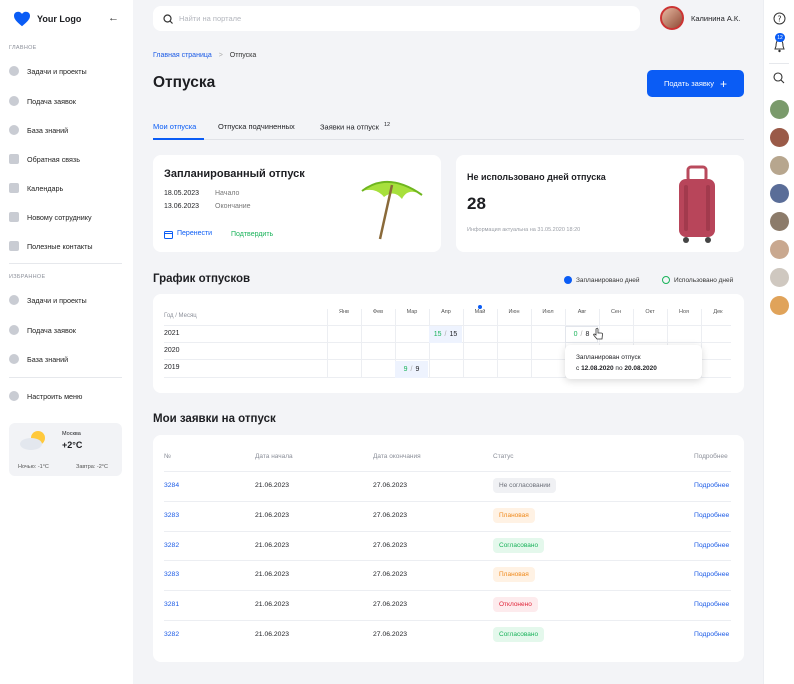  I want to click on logo: Your Logo, so click(47, 19).